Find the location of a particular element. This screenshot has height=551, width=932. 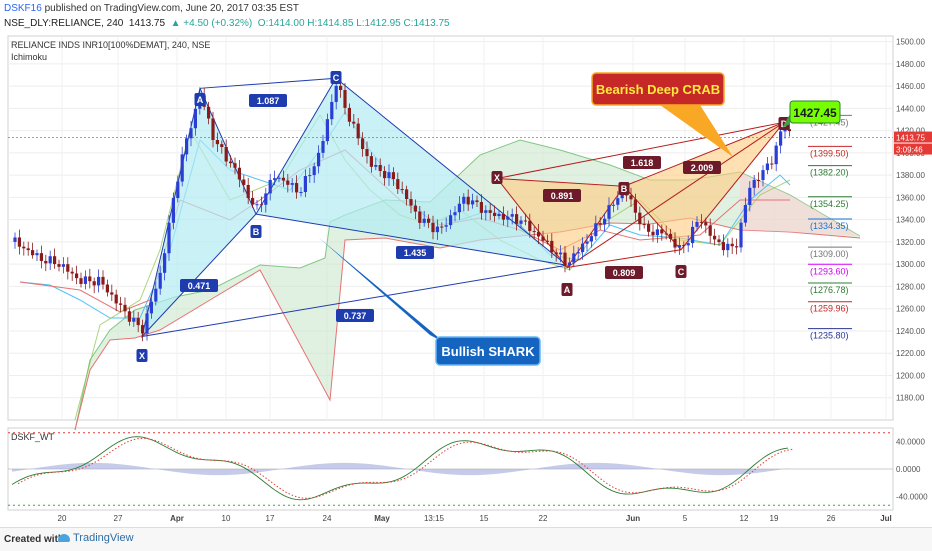

osc-histogram is located at coordinates (401, 469).